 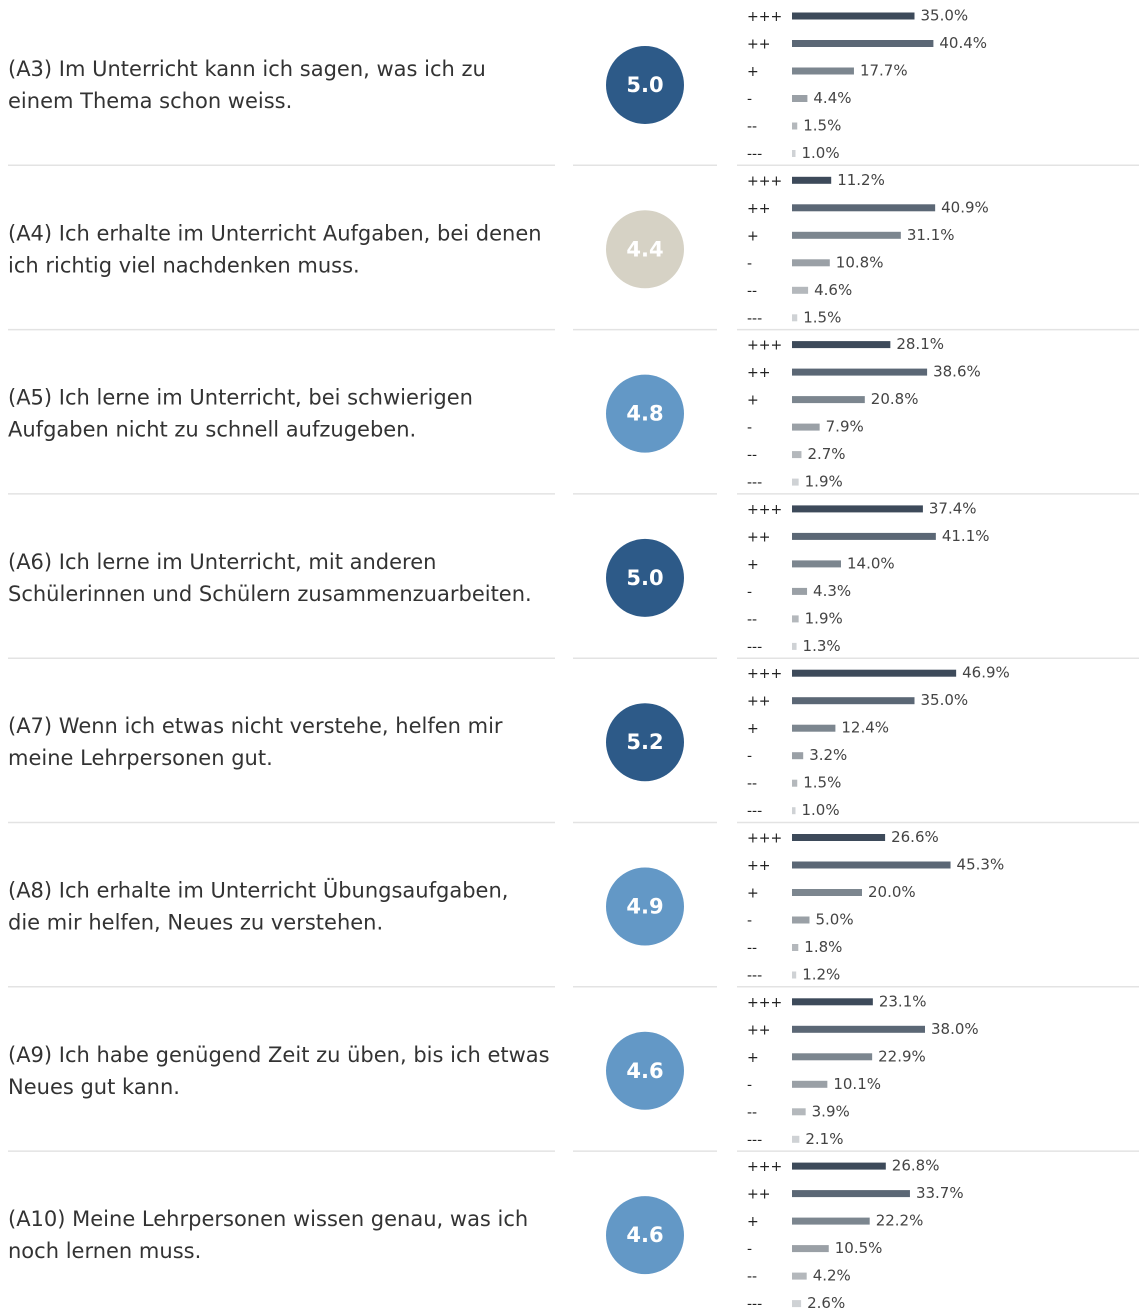 What do you see at coordinates (955, 1029) in the screenshot?
I see `value-label: 38.0%` at bounding box center [955, 1029].